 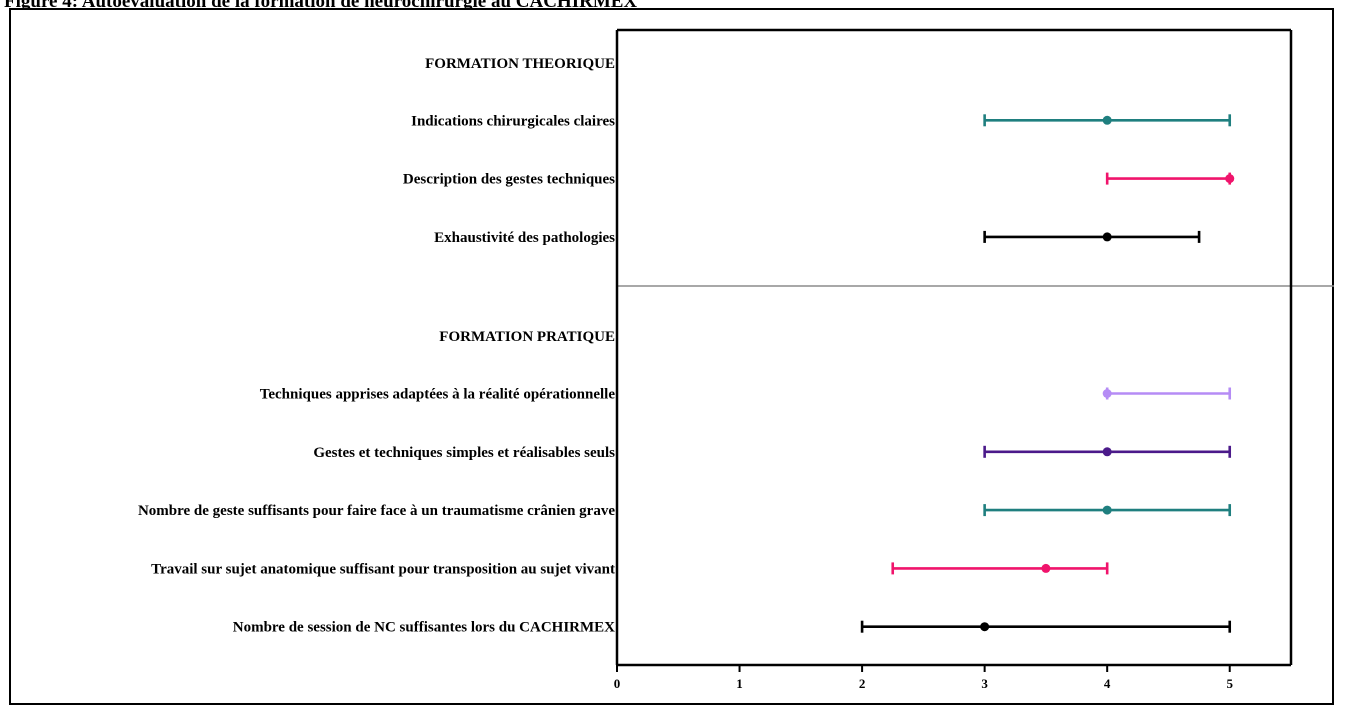 What do you see at coordinates (984, 683) in the screenshot?
I see `x-tick-label: 3` at bounding box center [984, 683].